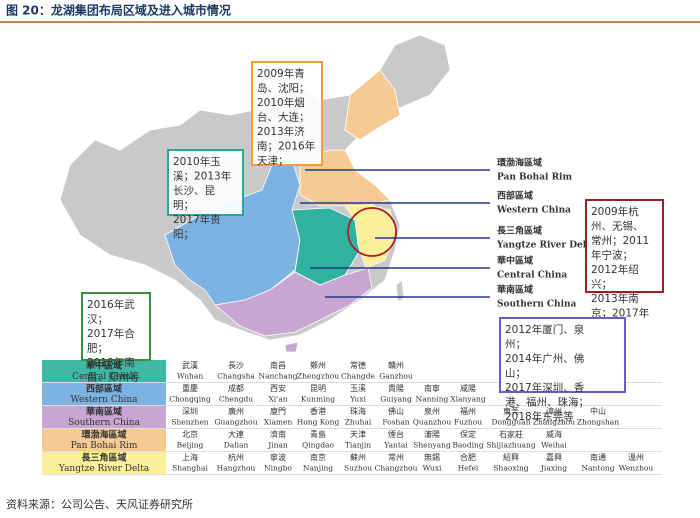  What do you see at coordinates (432, 422) in the screenshot?
I see `city-en: Quanzhou` at bounding box center [432, 422].